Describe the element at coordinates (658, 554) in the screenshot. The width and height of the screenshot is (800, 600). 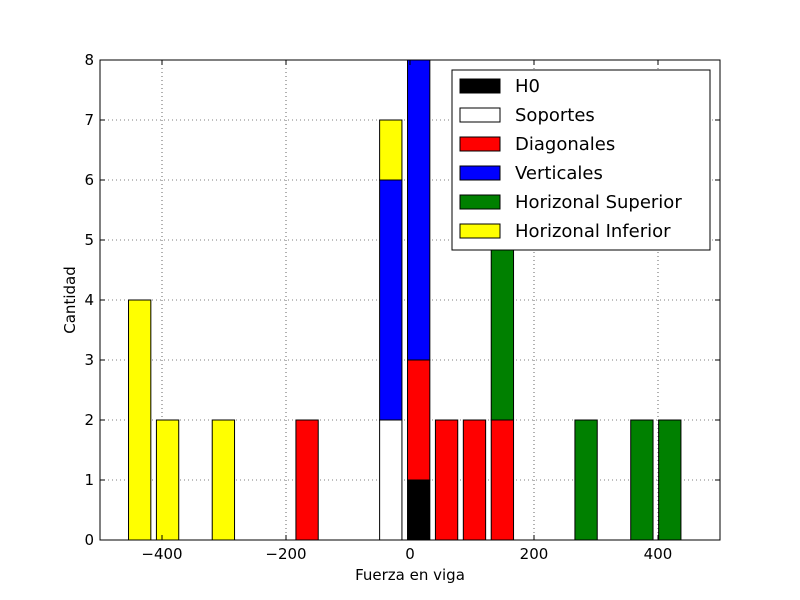
I see `x-tick-label: 400` at that location.